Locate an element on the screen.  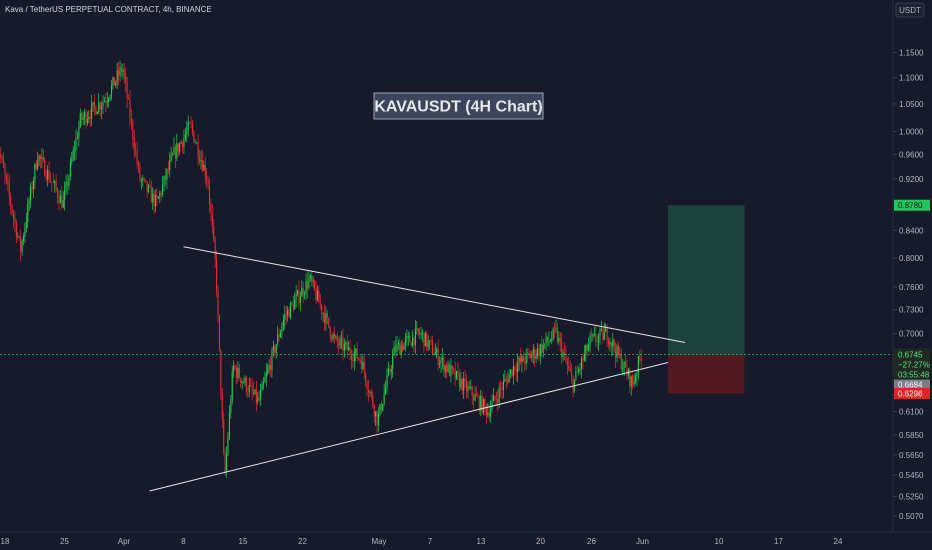
price-tick-label: 0.5650 is located at coordinates (911, 455).